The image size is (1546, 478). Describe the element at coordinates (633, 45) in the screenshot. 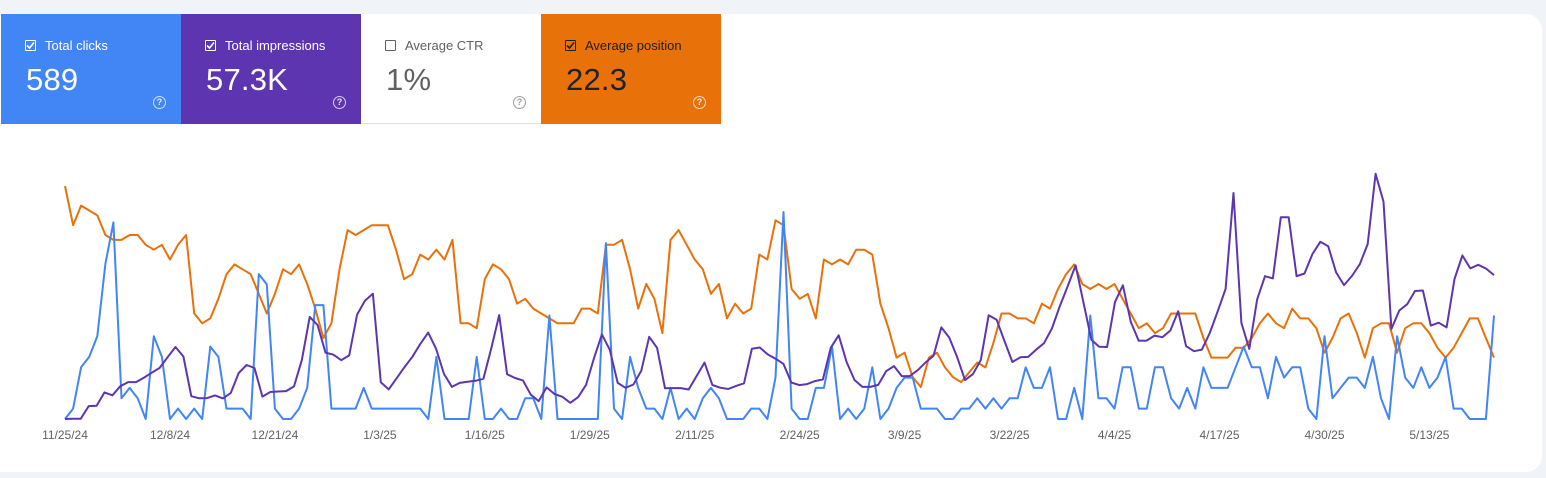

I see `average-position-label: Average position` at that location.